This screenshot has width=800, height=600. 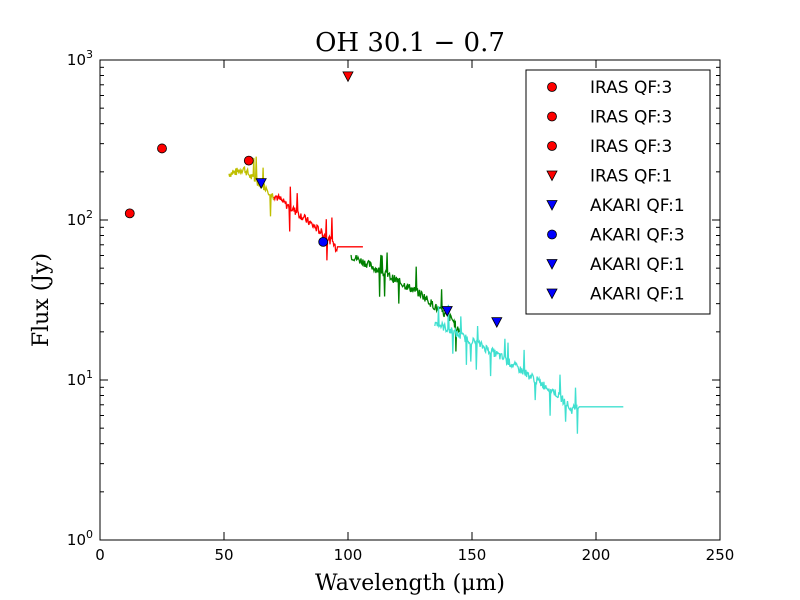 I want to click on y-tick-label: 10², so click(x=80, y=218).